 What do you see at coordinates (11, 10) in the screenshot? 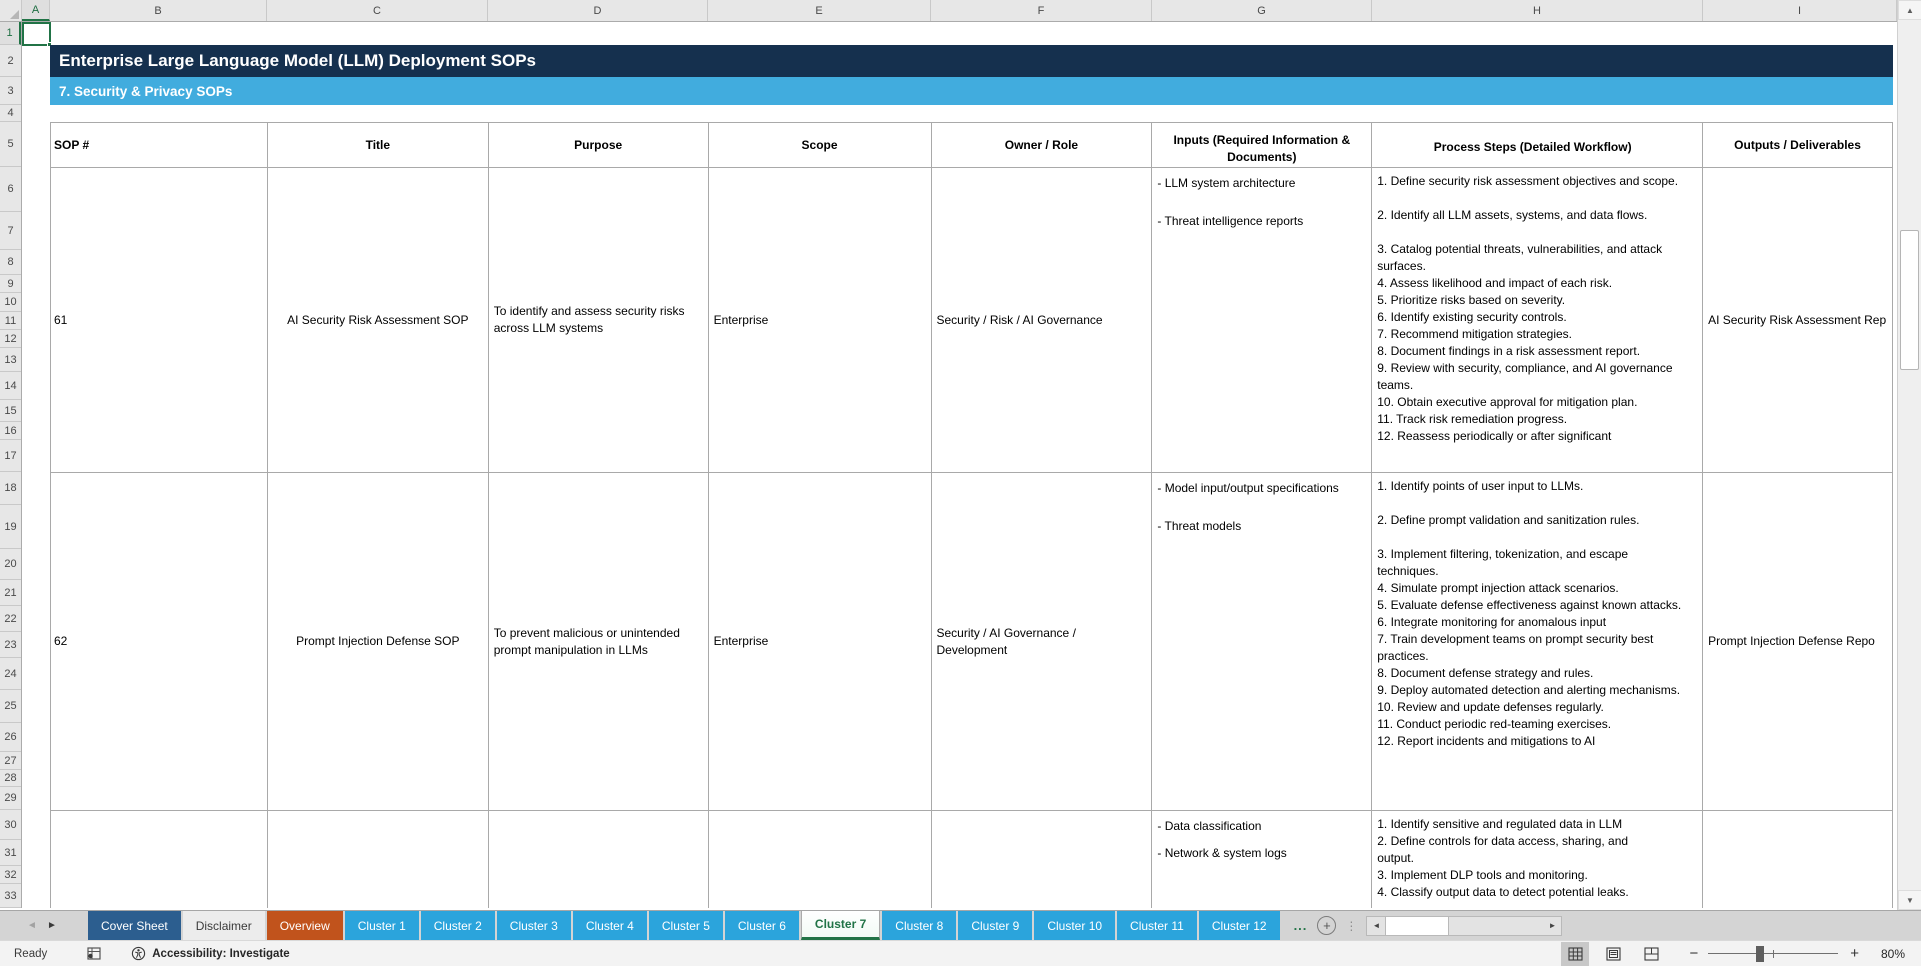
I see `select-all-corner` at bounding box center [11, 10].